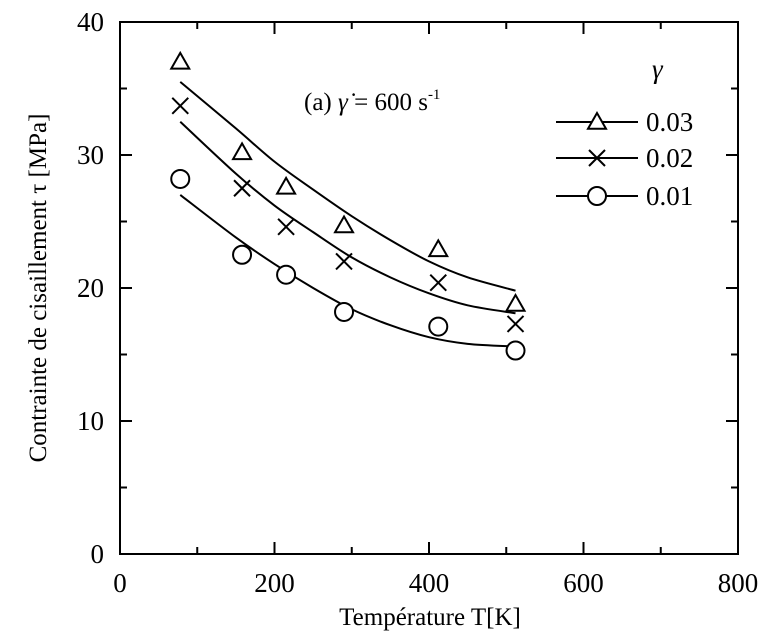 Image resolution: width=766 pixels, height=633 pixels. What do you see at coordinates (597, 196) in the screenshot?
I see `legend-marker-0.01` at bounding box center [597, 196].